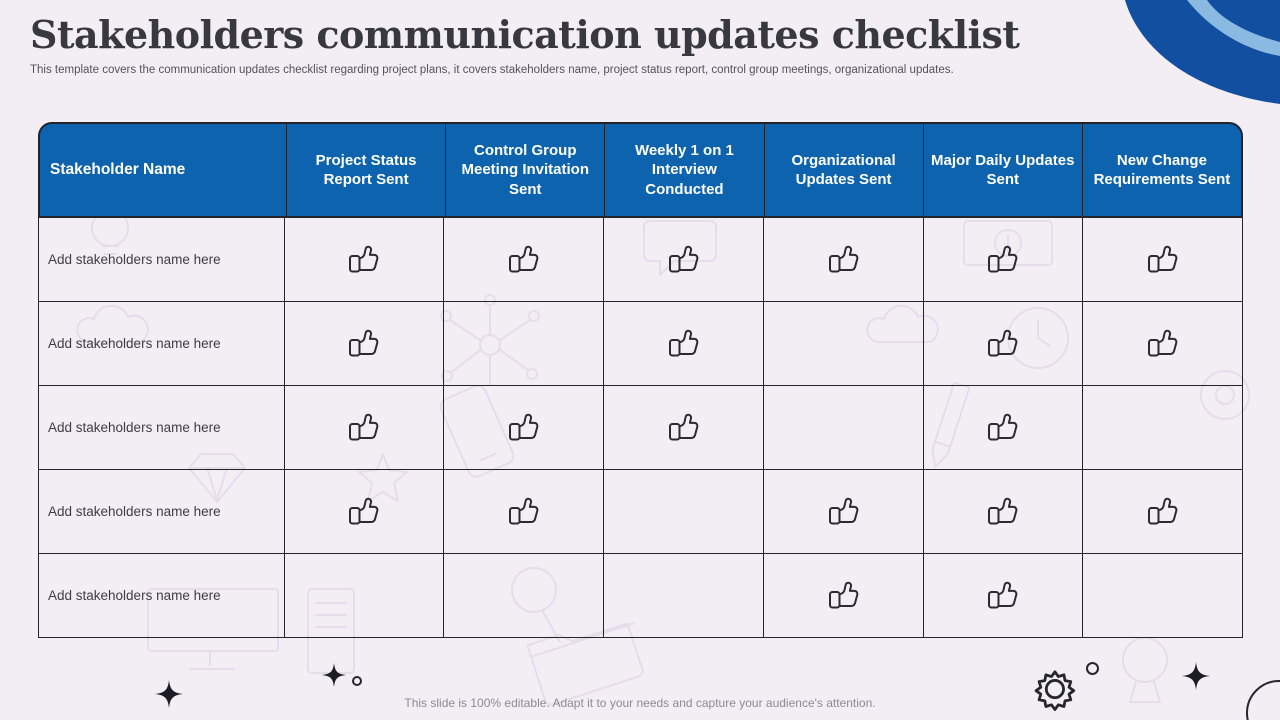 The height and width of the screenshot is (720, 1280). What do you see at coordinates (524, 170) in the screenshot?
I see `column-header-control-group: Control Group Meeting Invitation Sent` at bounding box center [524, 170].